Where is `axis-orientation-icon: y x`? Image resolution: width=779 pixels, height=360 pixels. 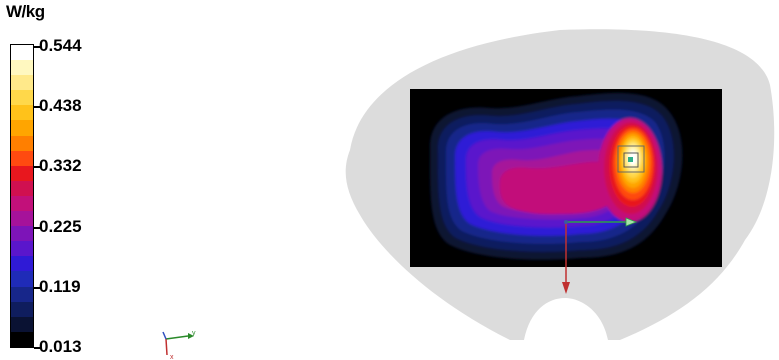 axis-orientation-icon: y x is located at coordinates (179, 345).